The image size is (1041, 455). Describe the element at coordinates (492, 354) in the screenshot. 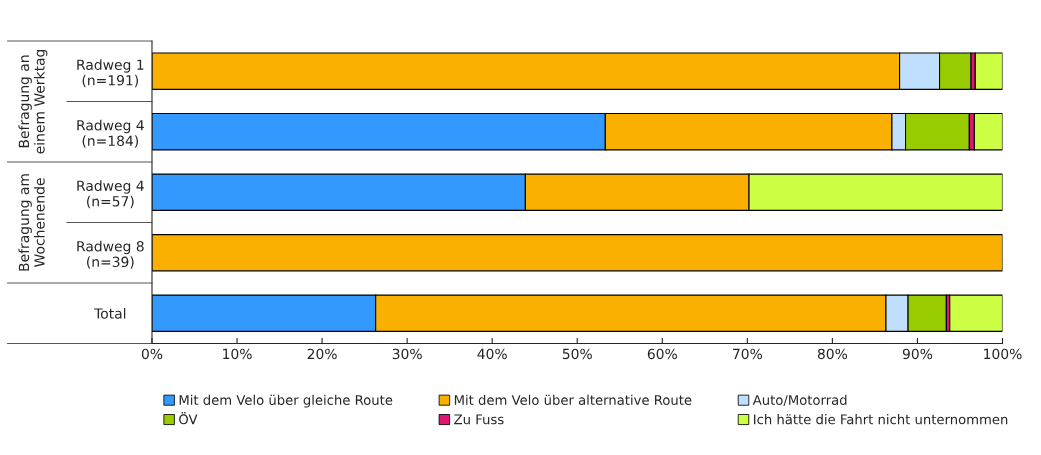

I see `x-tick-label: 40%` at that location.